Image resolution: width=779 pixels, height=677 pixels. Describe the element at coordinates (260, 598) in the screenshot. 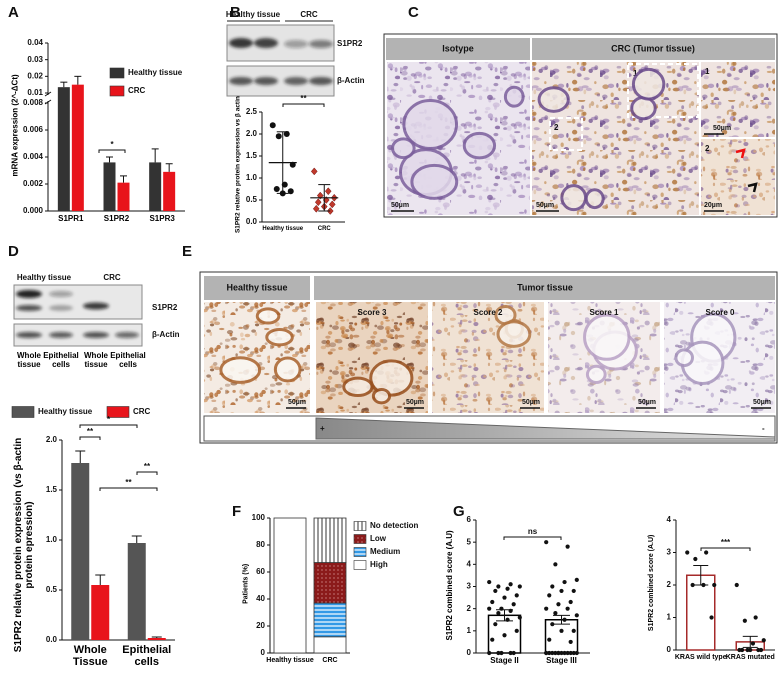

I see `y-tick-label: 40` at that location.